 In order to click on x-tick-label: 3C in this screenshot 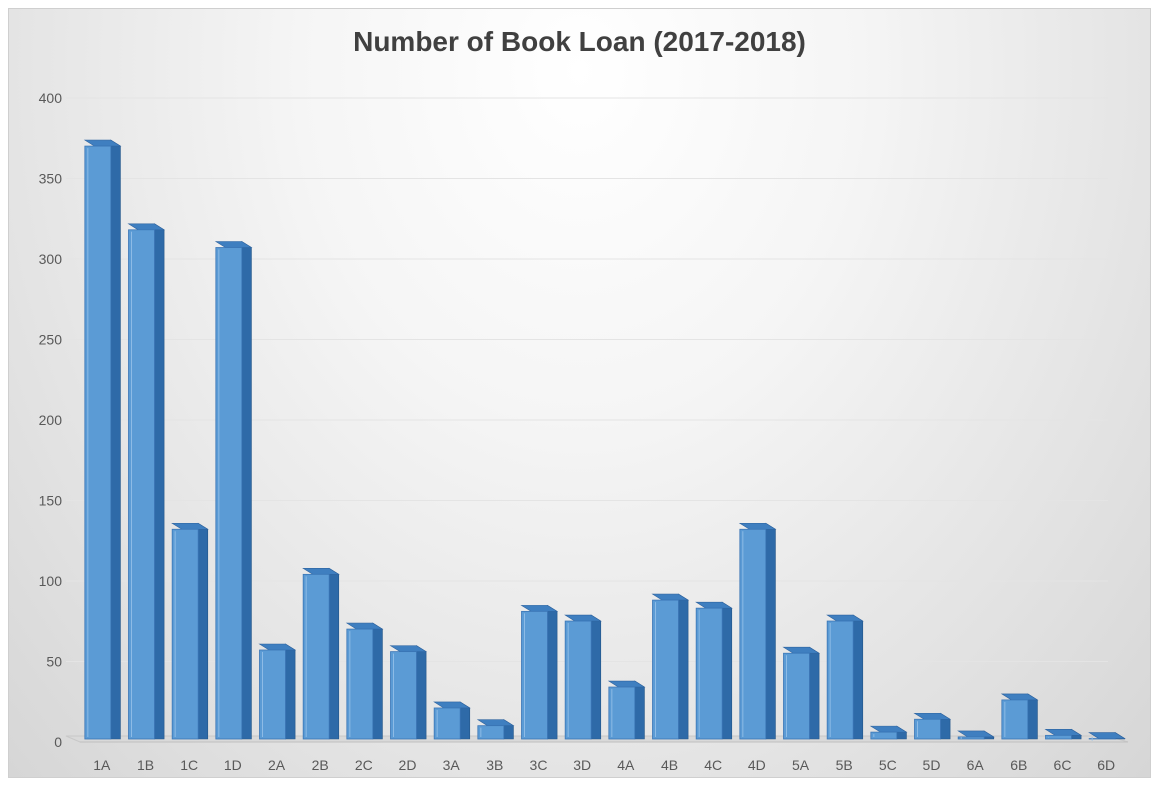, I will do `click(539, 765)`.